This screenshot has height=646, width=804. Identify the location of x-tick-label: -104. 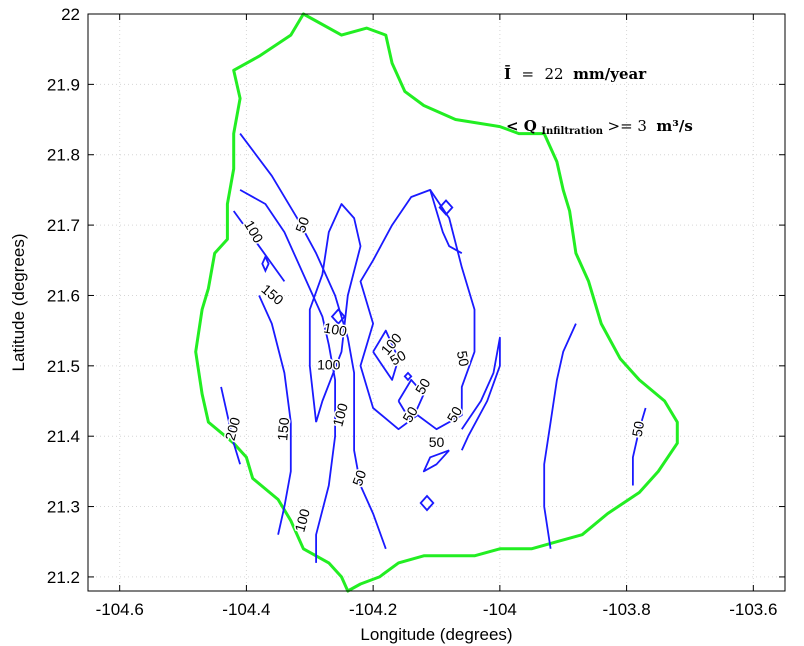
(500, 609).